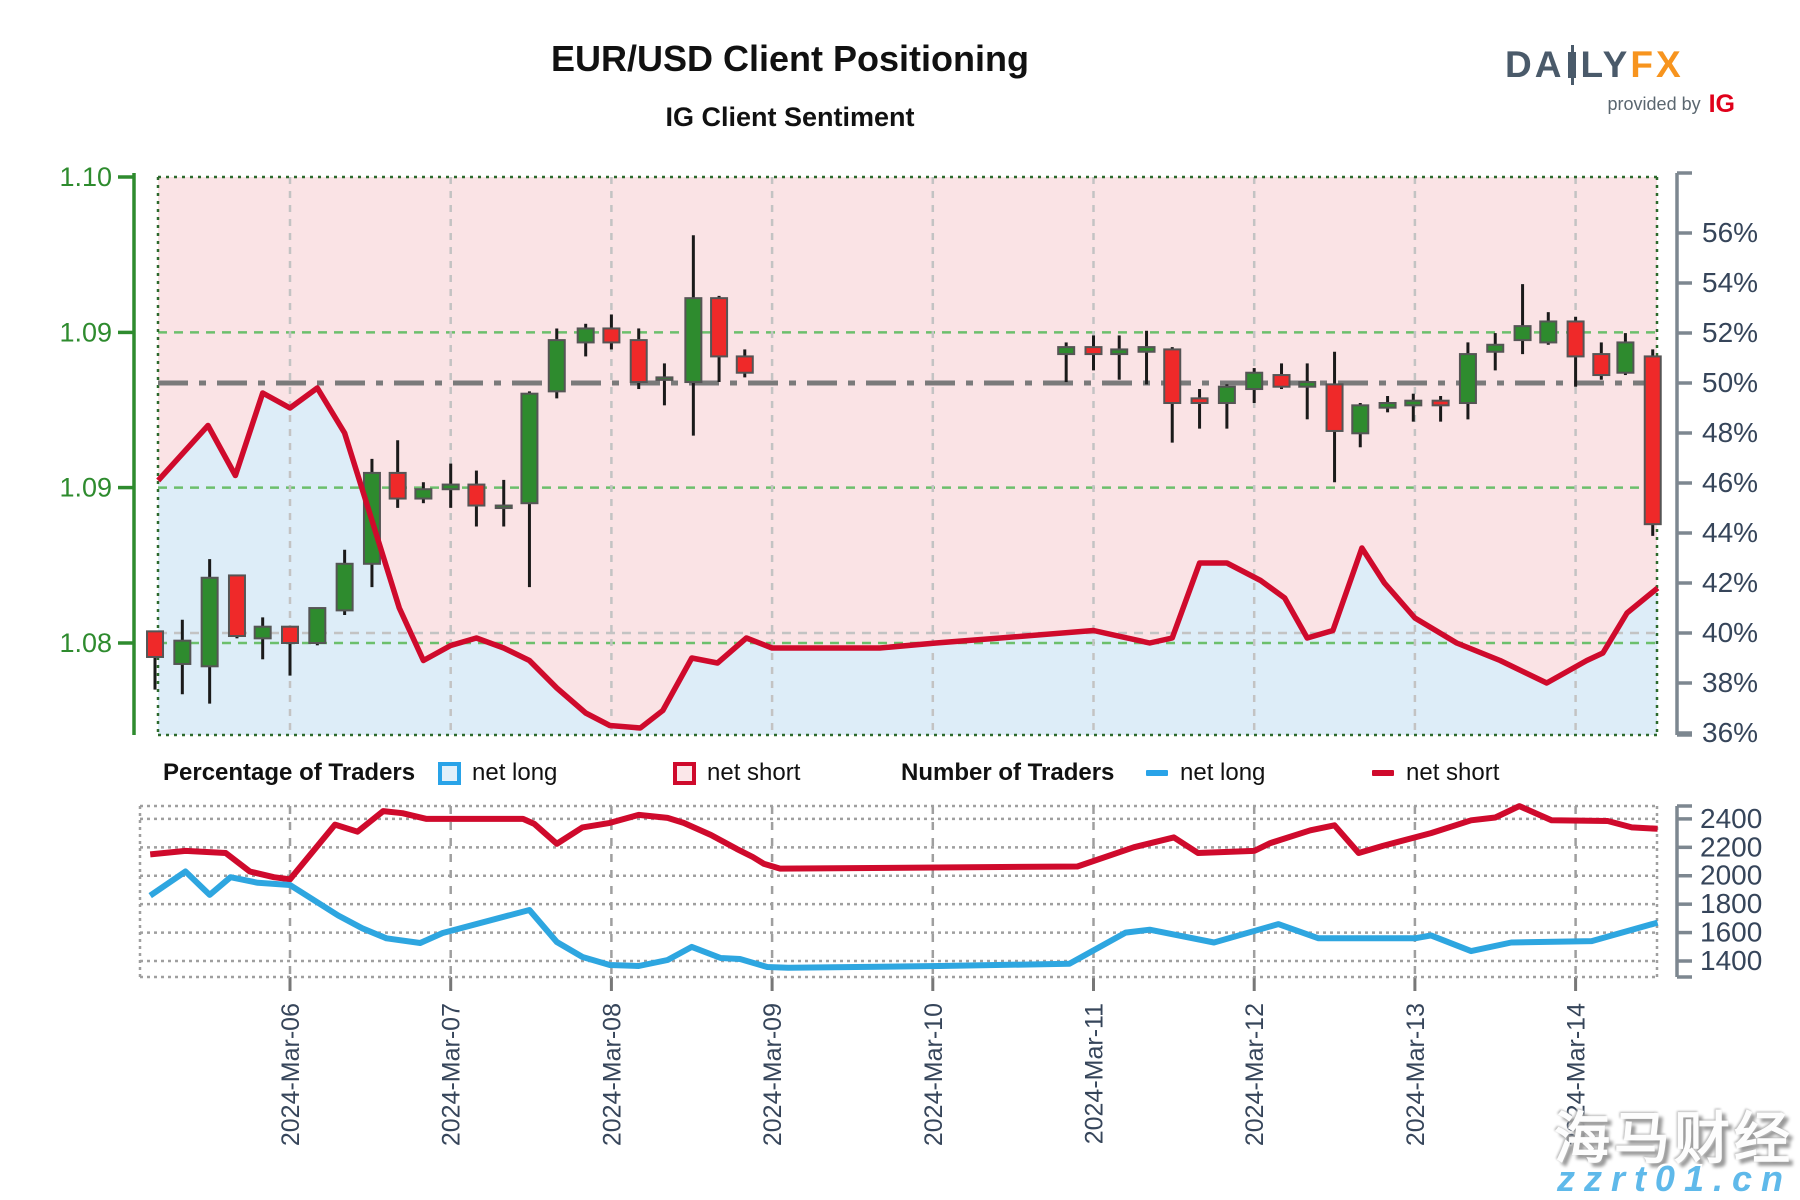 Image resolution: width=1800 pixels, height=1200 pixels. What do you see at coordinates (85, 643) in the screenshot?
I see `price-axis-label: 1.08` at bounding box center [85, 643].